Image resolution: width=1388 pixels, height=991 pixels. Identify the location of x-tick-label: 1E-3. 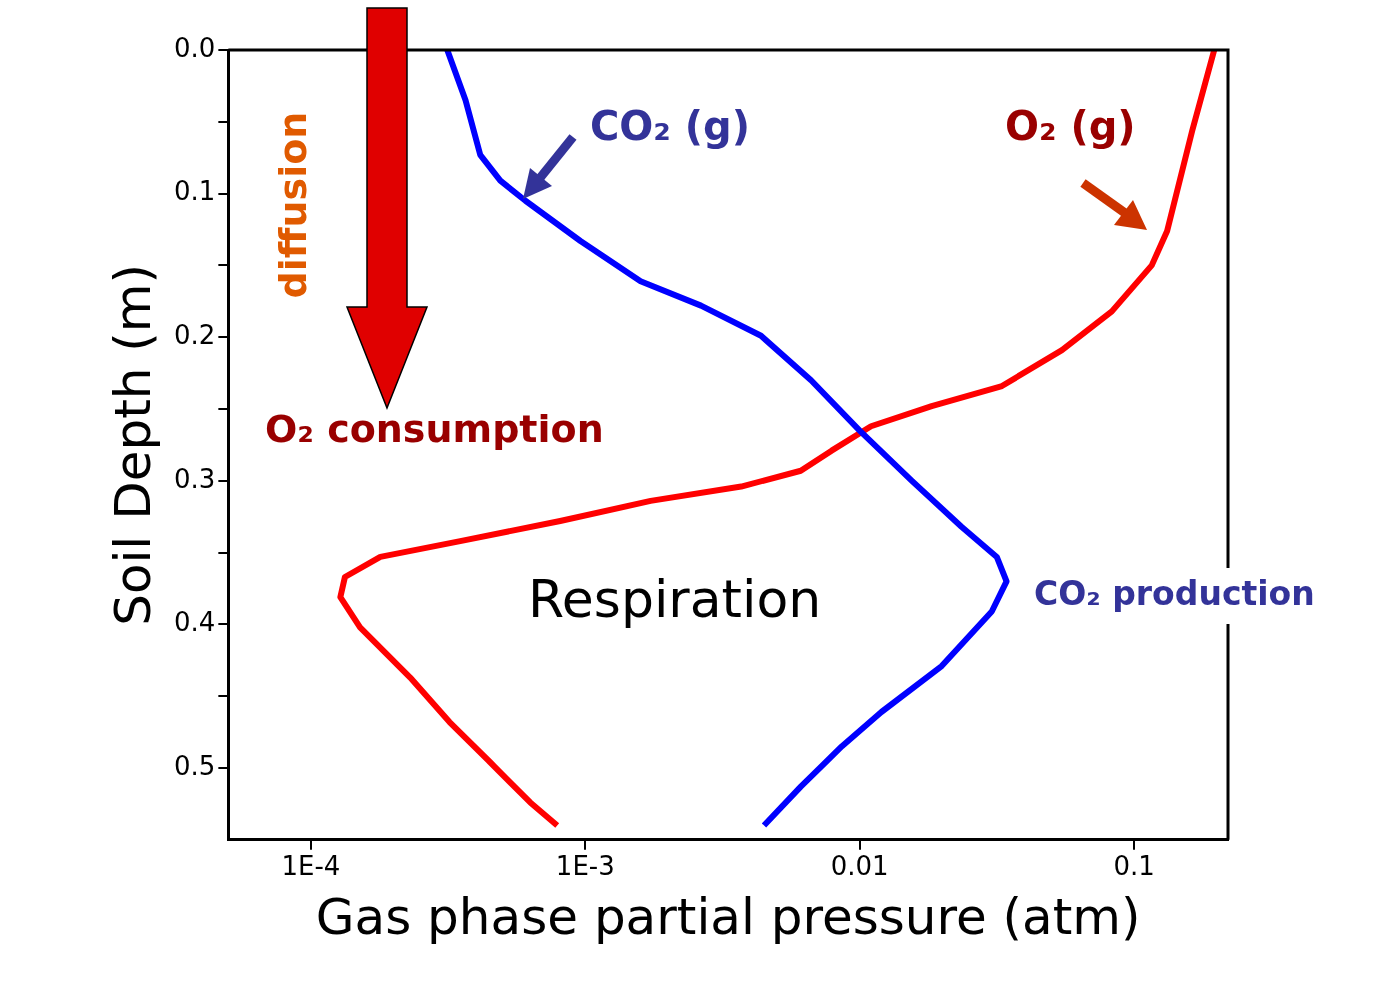
(585, 866).